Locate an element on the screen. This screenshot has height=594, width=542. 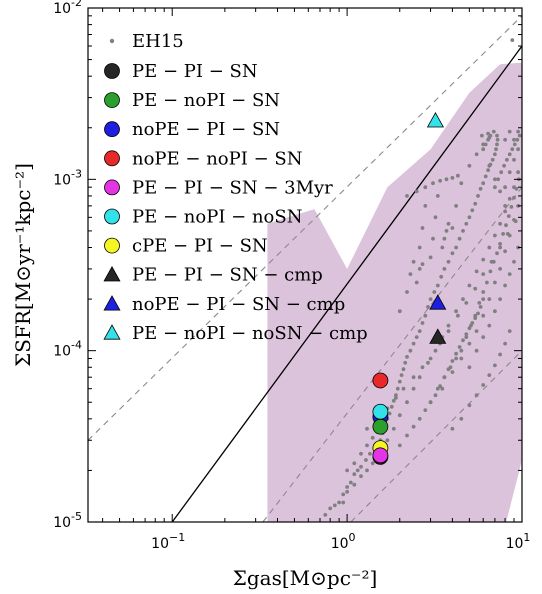
marker-nope-nopi-sn is located at coordinates (380, 380).